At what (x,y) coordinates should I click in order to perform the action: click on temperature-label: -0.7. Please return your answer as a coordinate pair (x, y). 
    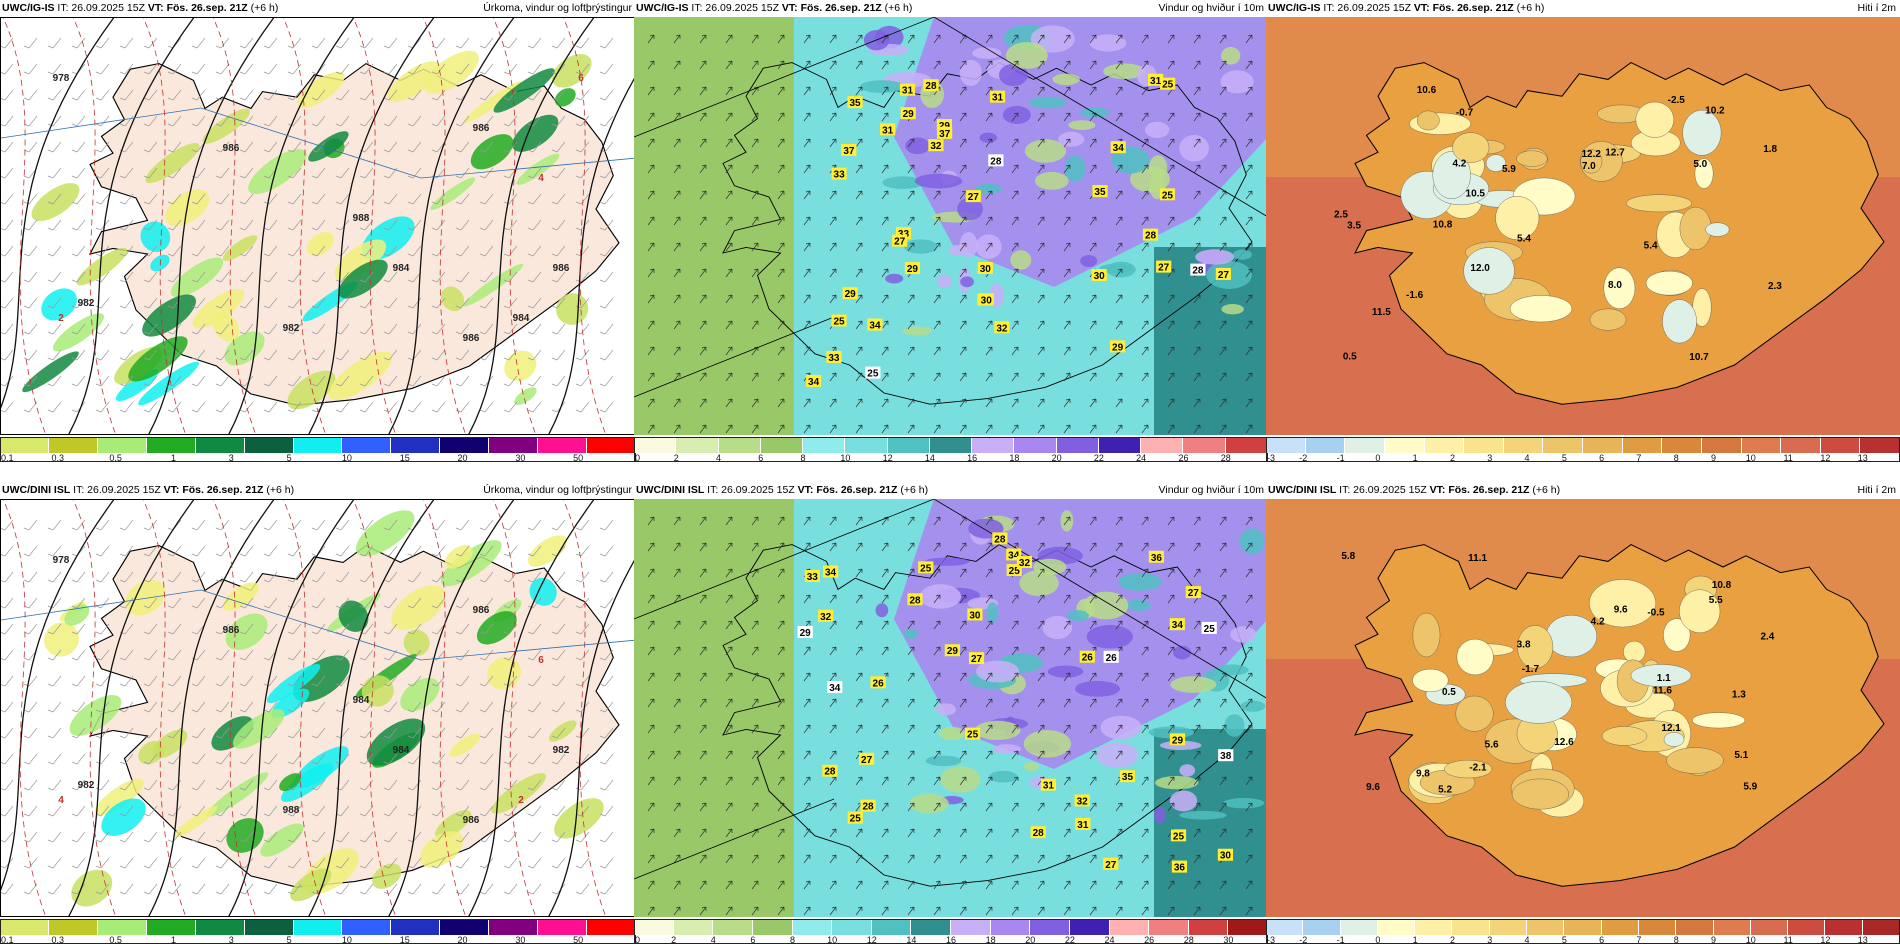
    Looking at the image, I should click on (1465, 112).